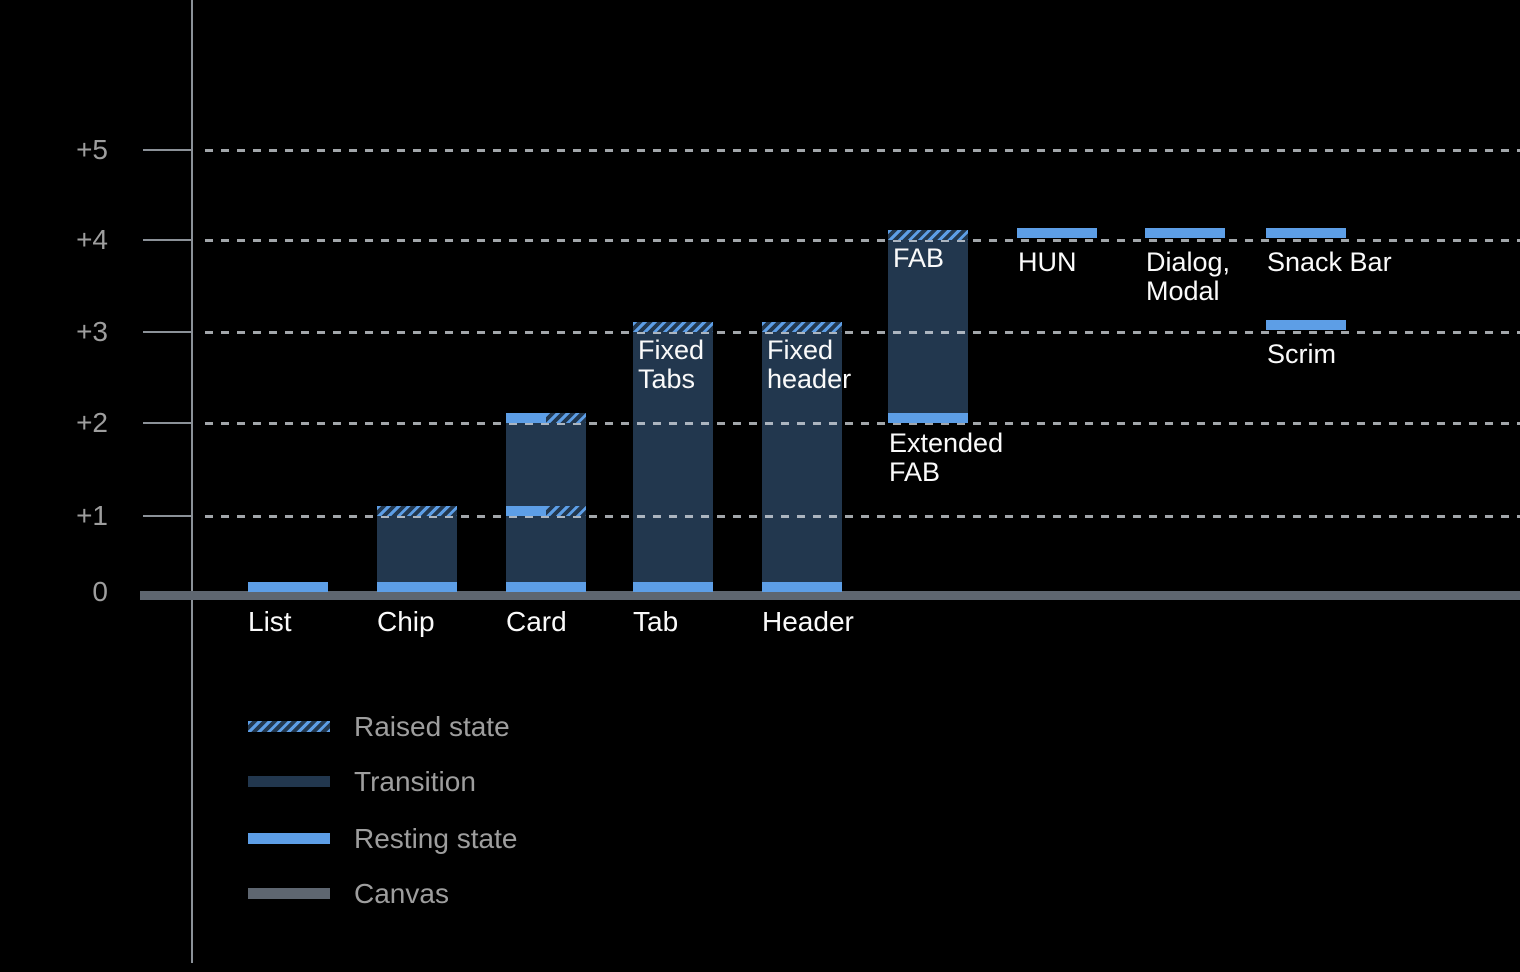  I want to click on bar-below-label-line: HUN, so click(1047, 262).